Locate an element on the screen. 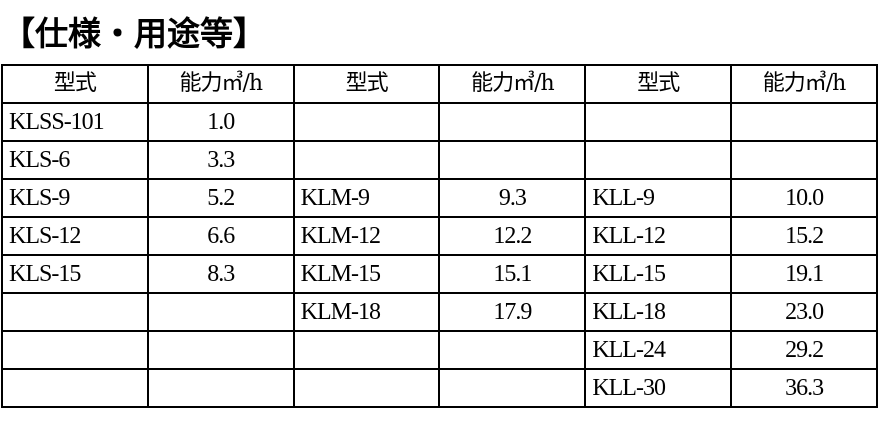 The image size is (881, 438). capacity-cell: 29.2 is located at coordinates (804, 350).